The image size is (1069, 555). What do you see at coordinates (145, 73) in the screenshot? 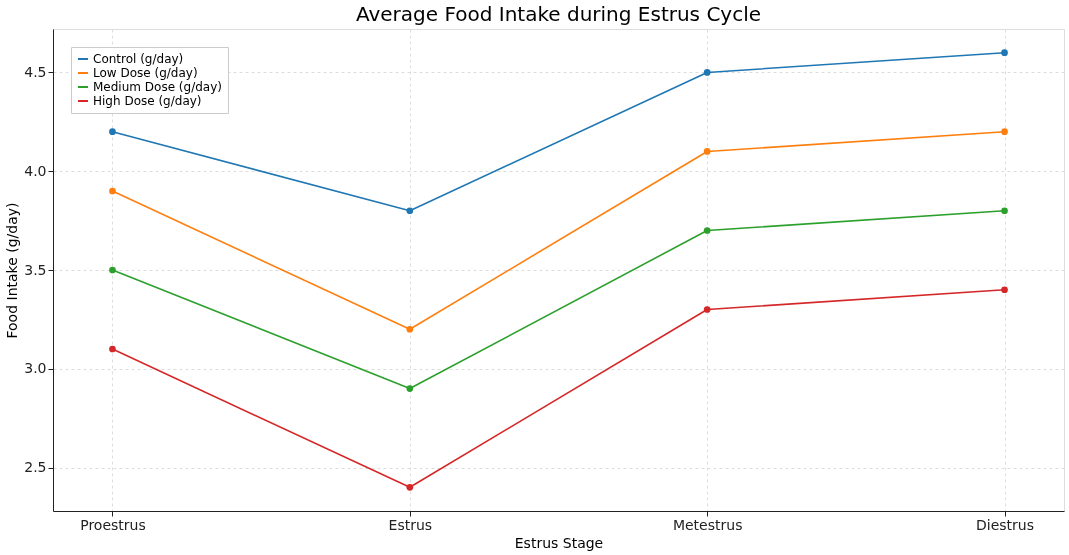
I see `legend-label: Low Dose (g/day)` at bounding box center [145, 73].